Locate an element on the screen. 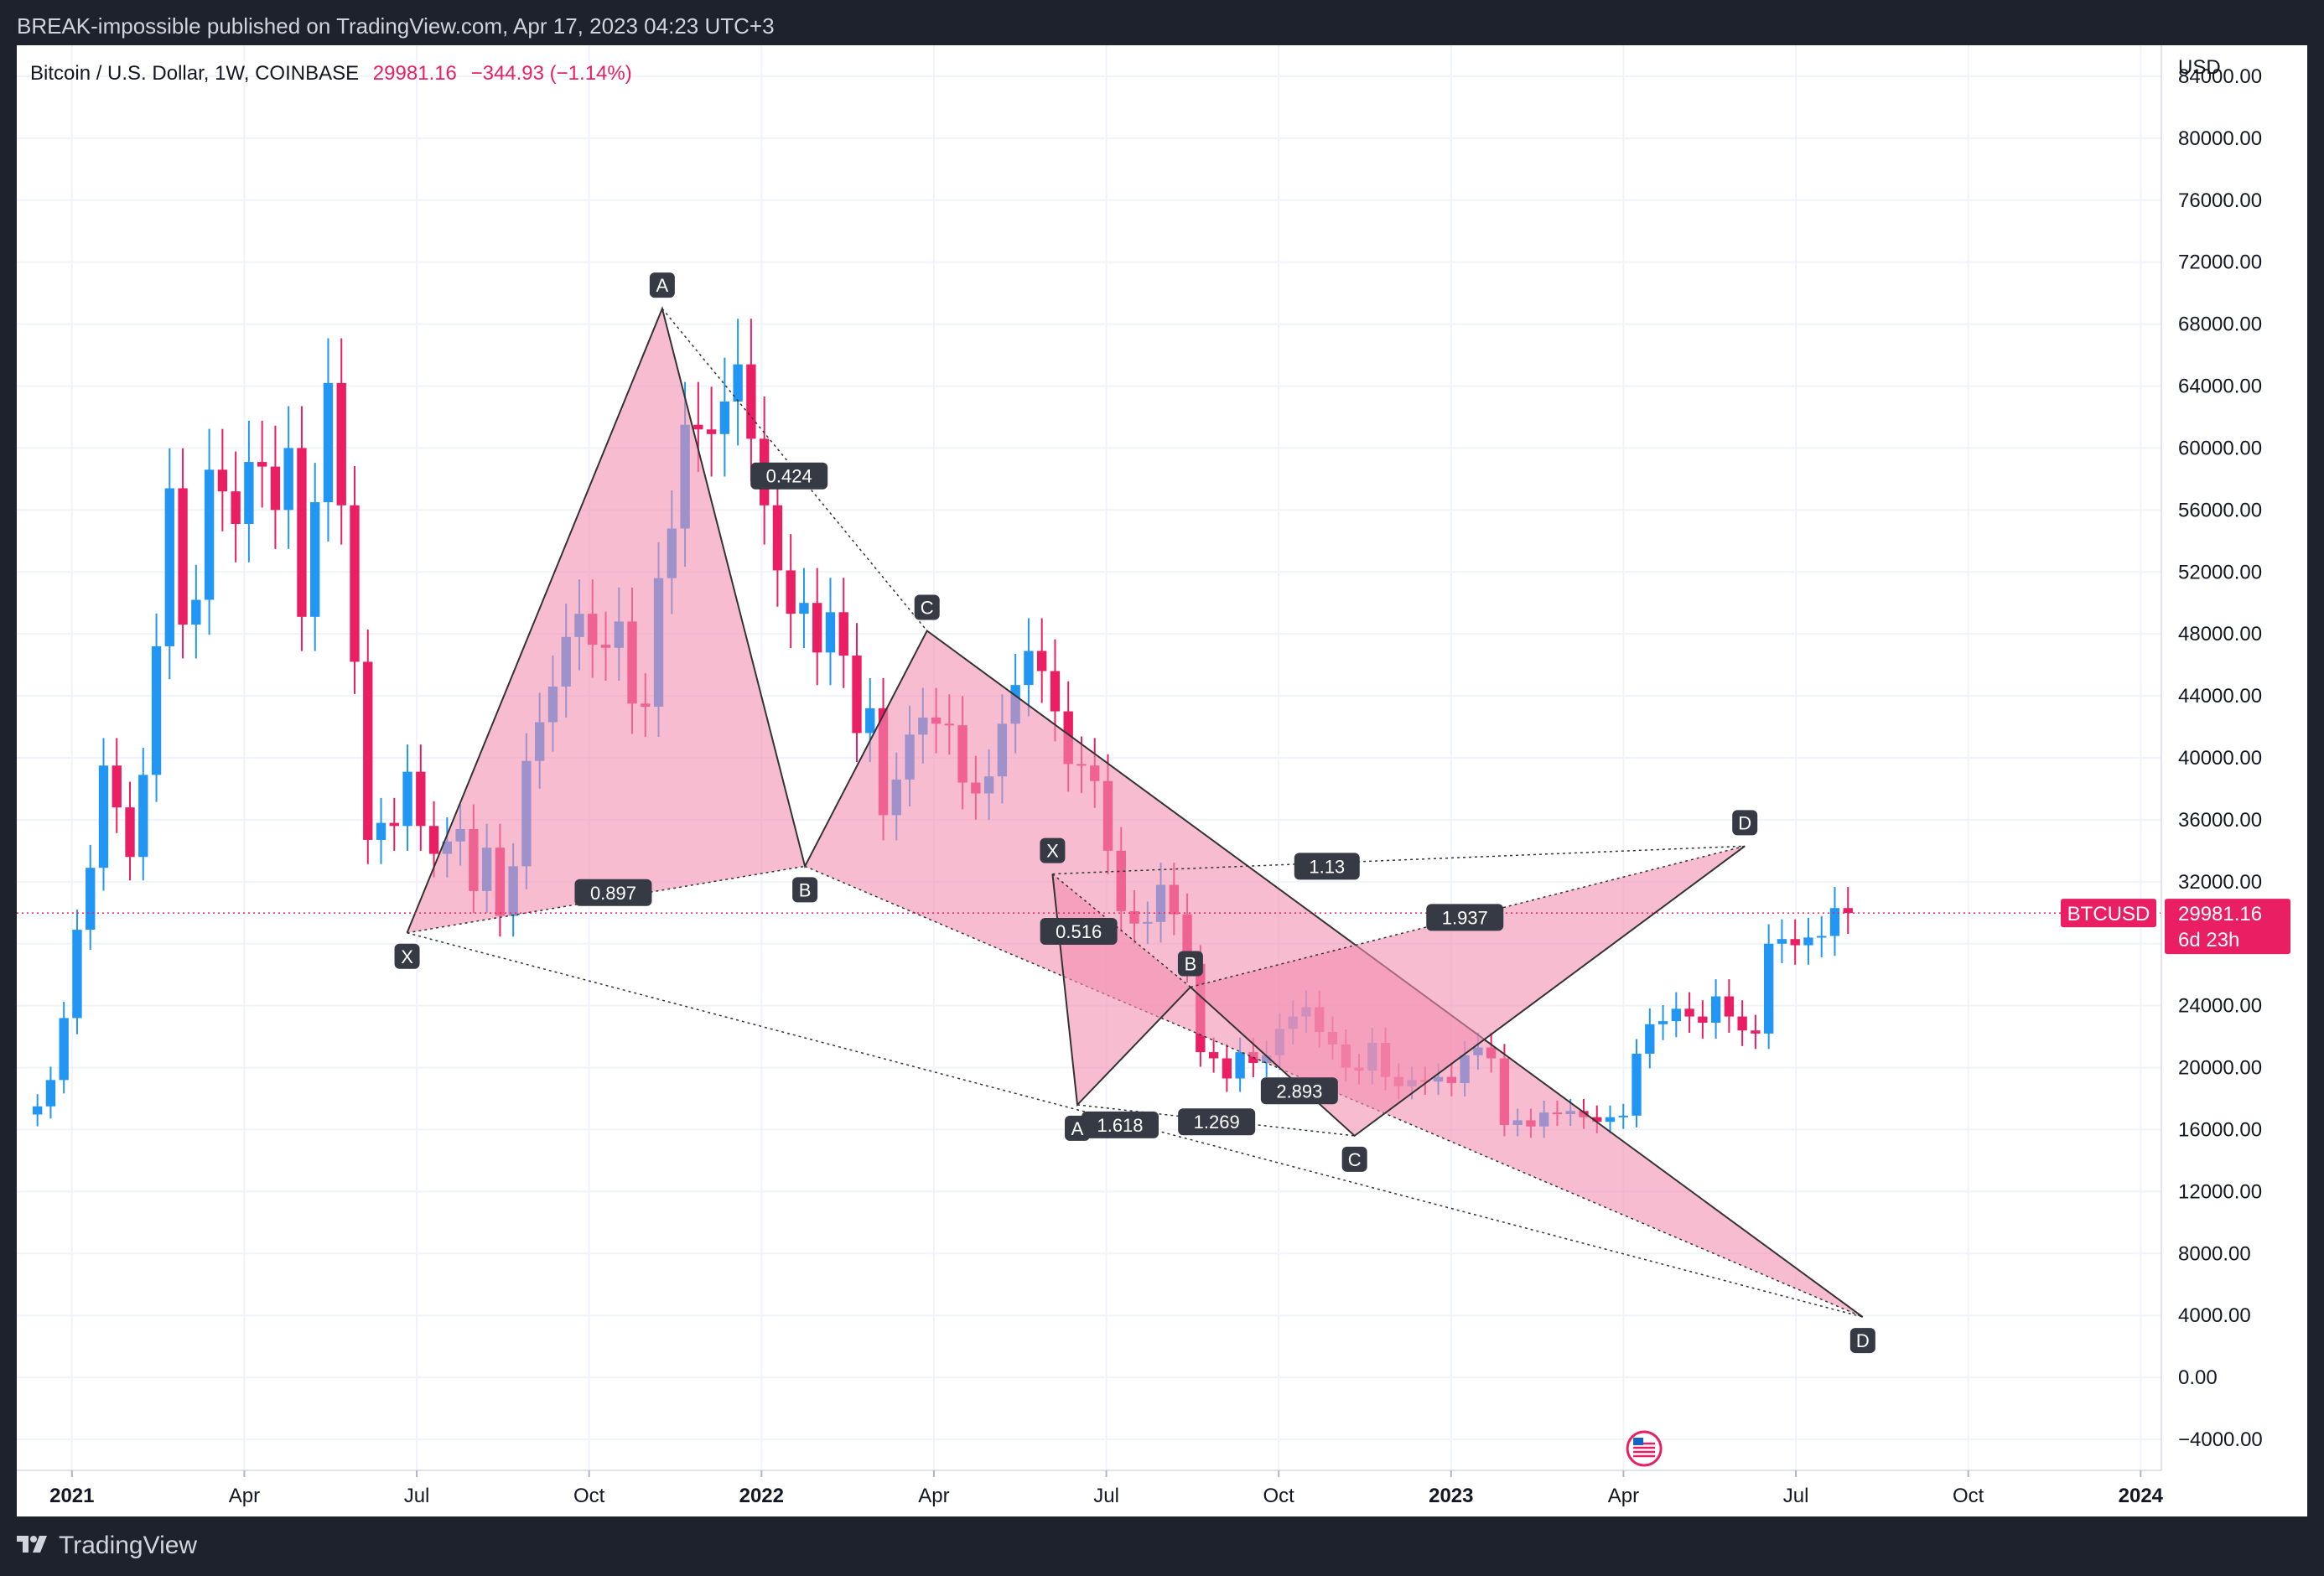 The width and height of the screenshot is (2324, 1576). large-pattern-ratio-label: 1.269 is located at coordinates (1217, 1122).